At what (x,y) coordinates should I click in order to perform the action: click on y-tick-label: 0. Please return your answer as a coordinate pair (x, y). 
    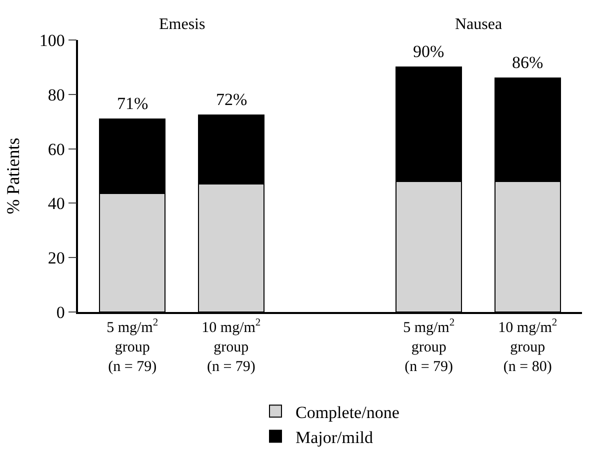
    Looking at the image, I should click on (60, 312).